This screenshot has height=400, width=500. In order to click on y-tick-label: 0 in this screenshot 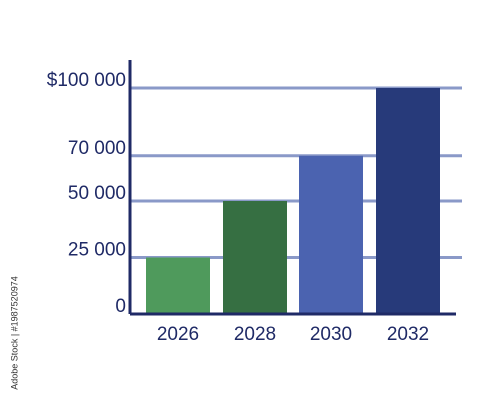, I will do `click(120, 306)`.